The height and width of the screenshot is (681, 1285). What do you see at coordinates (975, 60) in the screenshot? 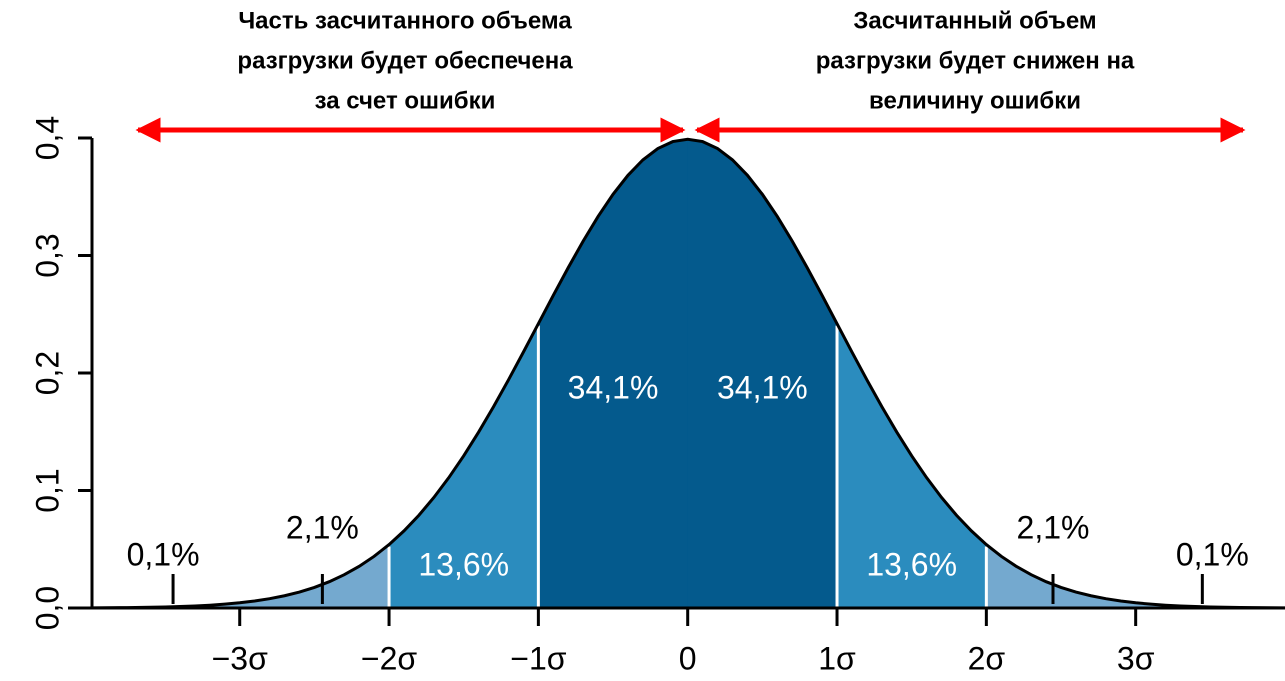
I see `annotation-text: разгрузки будет снижен на` at bounding box center [975, 60].